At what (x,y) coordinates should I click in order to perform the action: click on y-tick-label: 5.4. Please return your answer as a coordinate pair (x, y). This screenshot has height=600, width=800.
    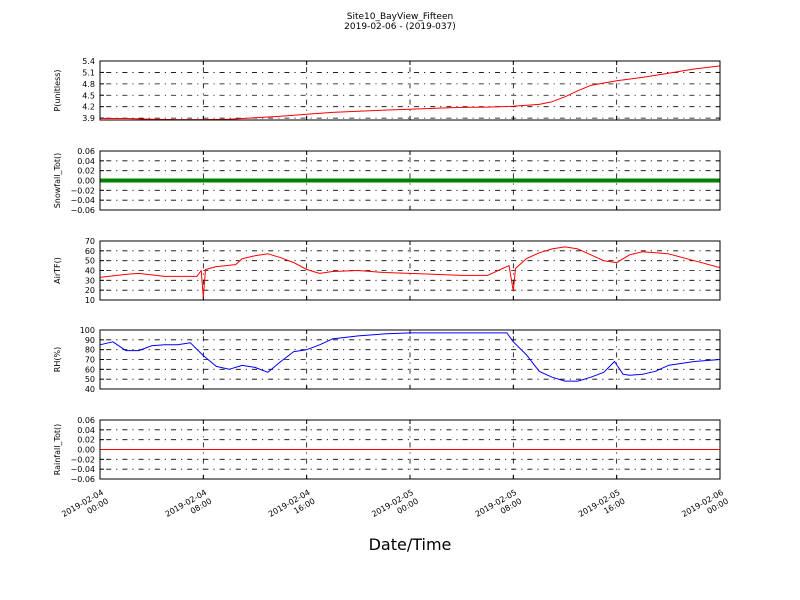
    Looking at the image, I should click on (88, 61).